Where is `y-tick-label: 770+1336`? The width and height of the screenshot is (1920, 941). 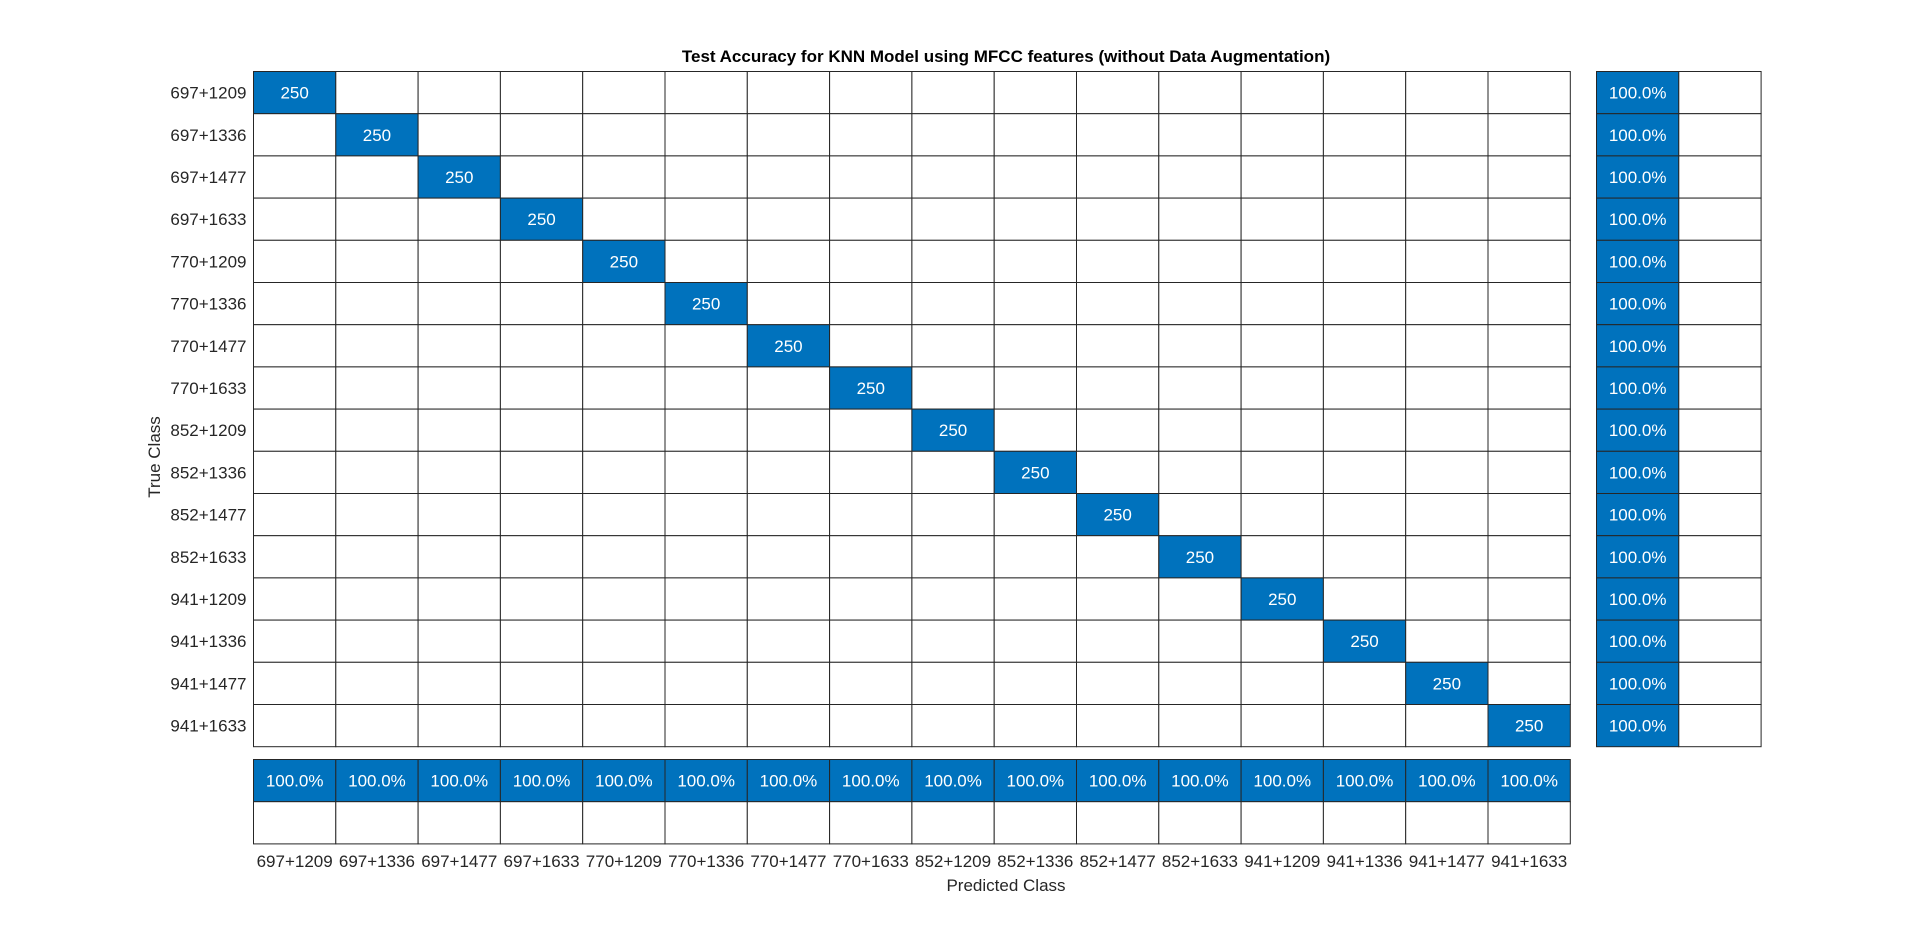 y-tick-label: 770+1336 is located at coordinates (208, 304).